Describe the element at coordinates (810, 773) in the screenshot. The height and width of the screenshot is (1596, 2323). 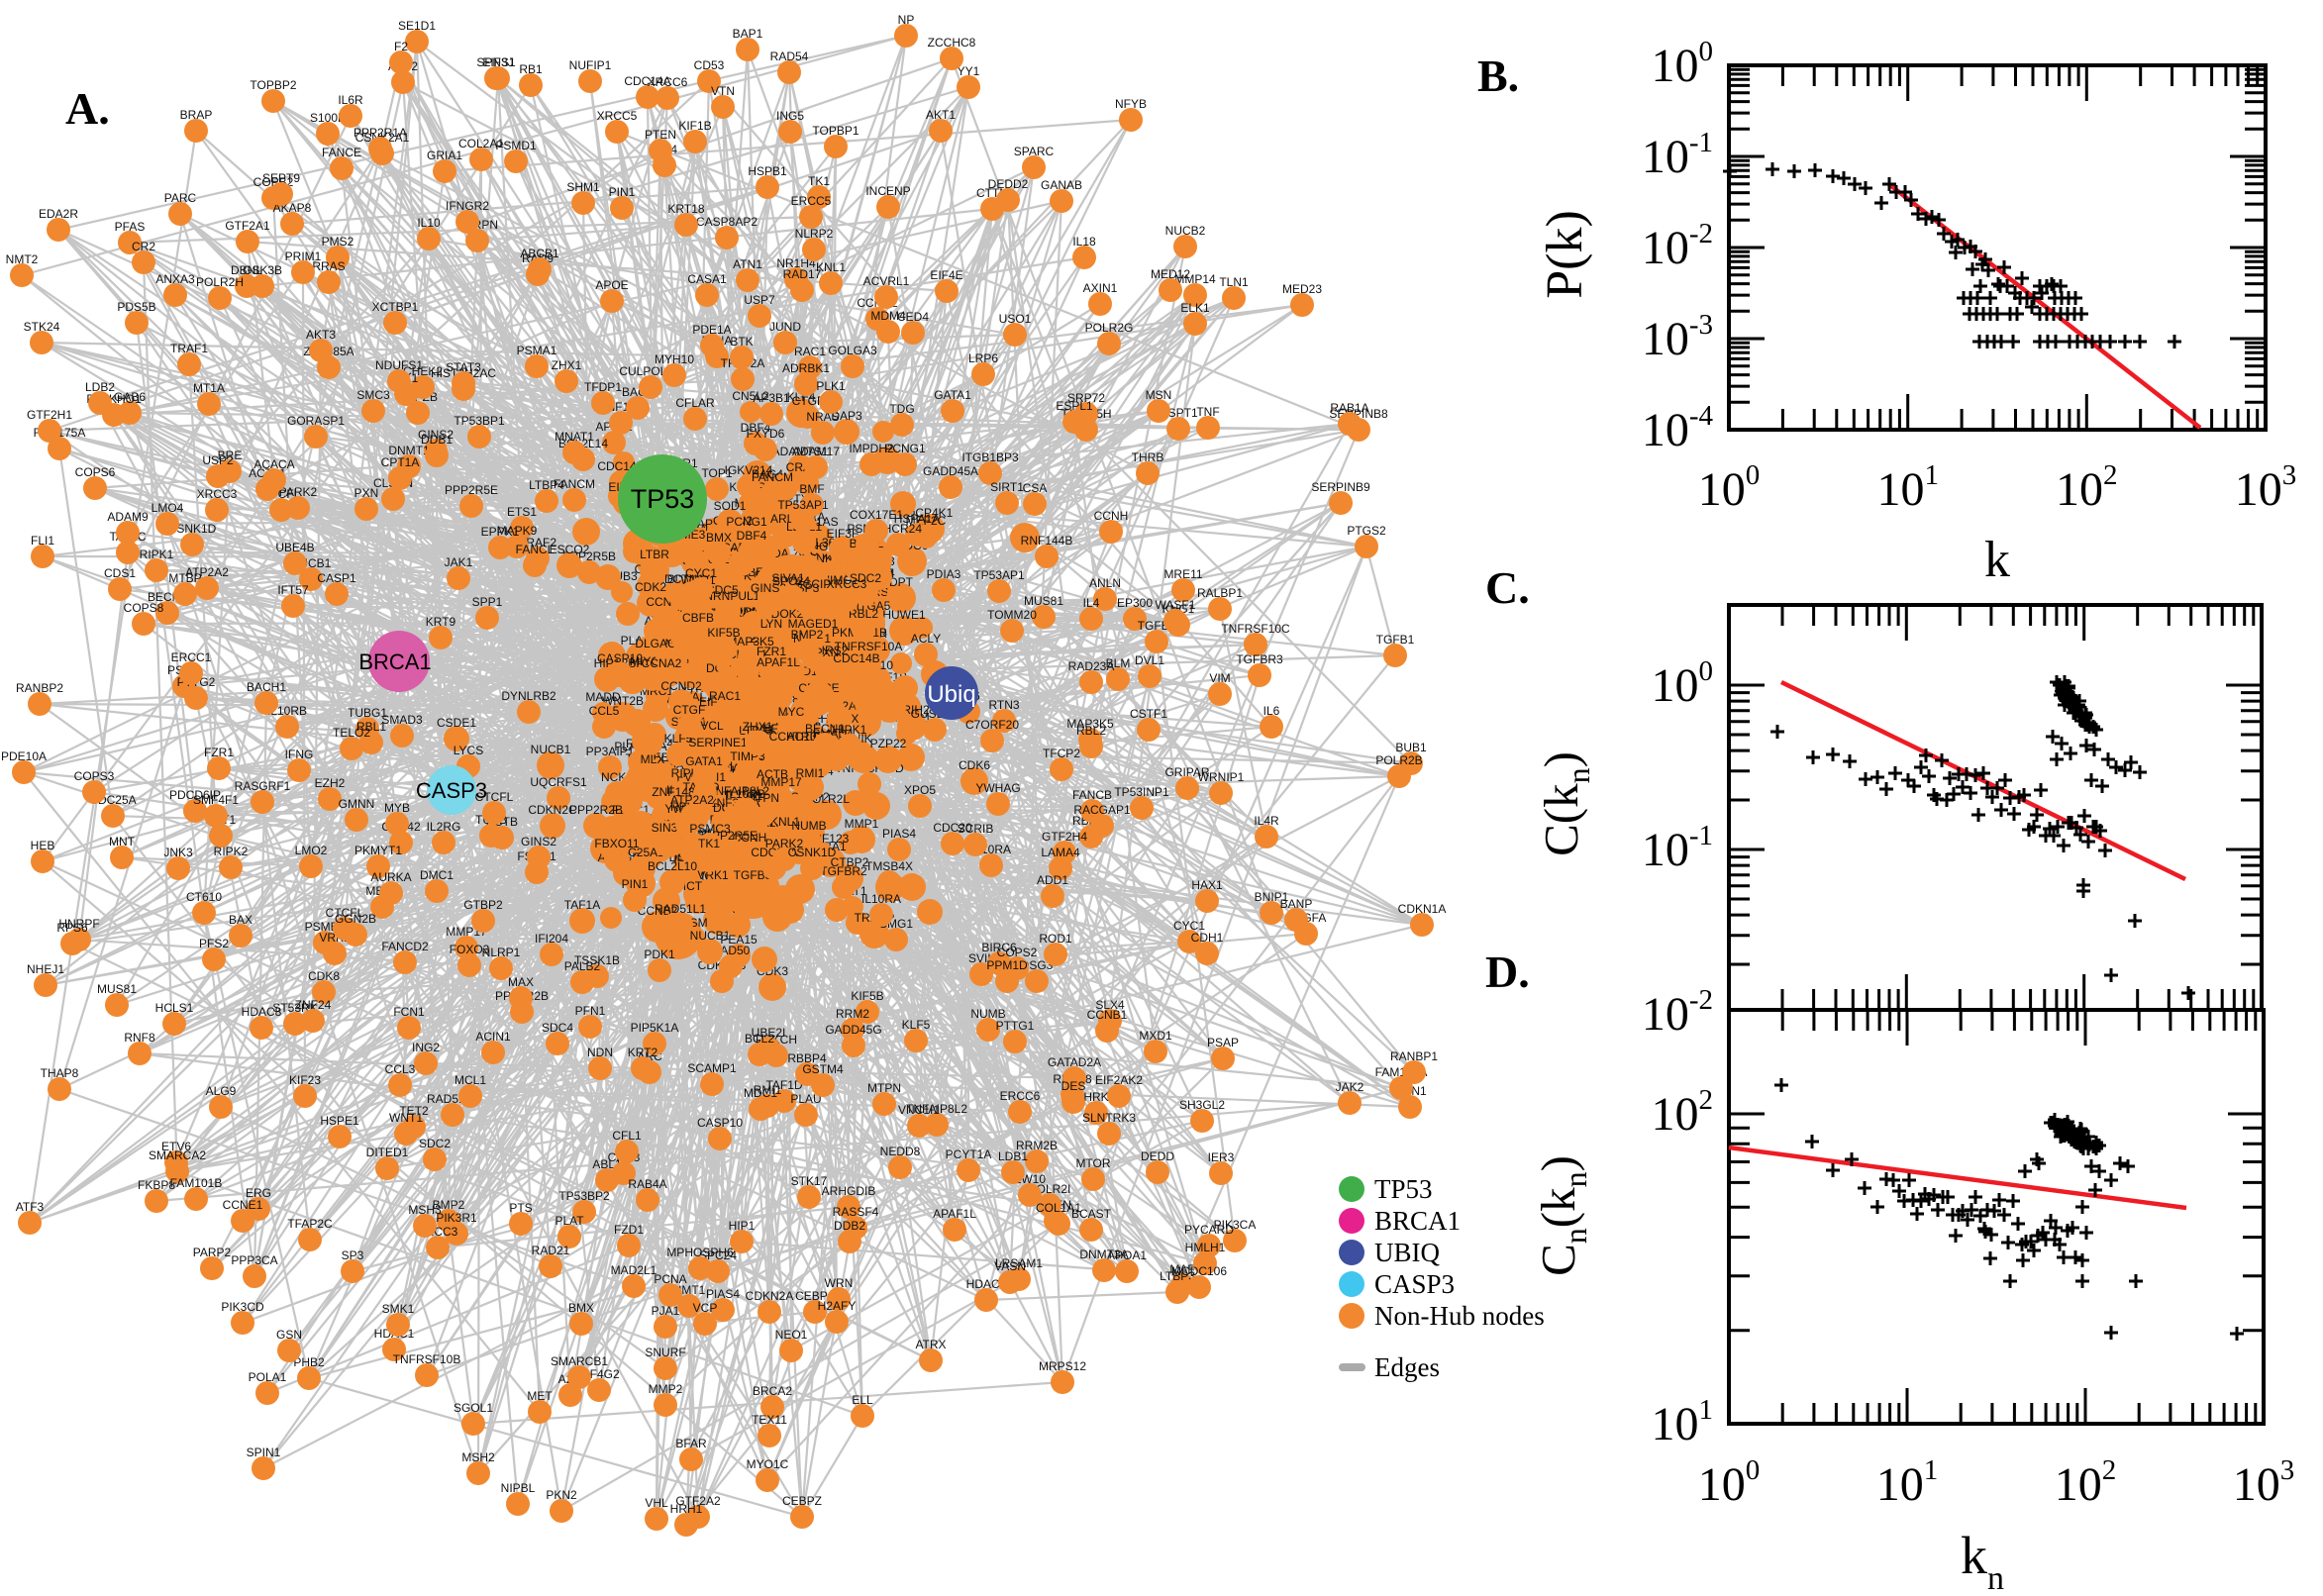
I see `svg-text: RMI1` at that location.